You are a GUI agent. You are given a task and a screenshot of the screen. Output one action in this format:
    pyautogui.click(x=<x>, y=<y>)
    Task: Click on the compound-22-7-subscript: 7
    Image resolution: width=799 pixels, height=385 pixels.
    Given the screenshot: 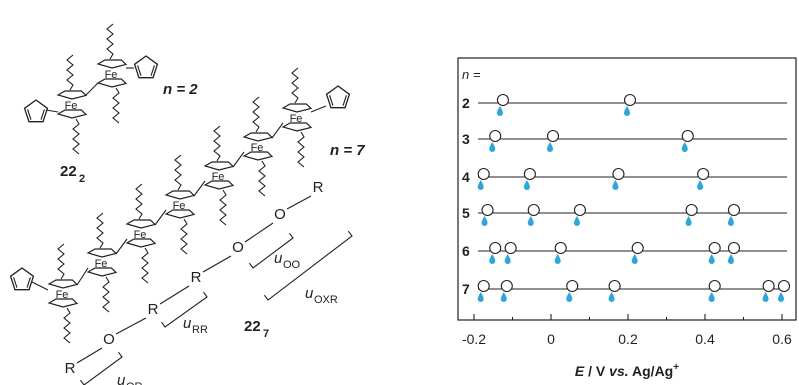 What is the action you would take?
    pyautogui.click(x=266, y=334)
    